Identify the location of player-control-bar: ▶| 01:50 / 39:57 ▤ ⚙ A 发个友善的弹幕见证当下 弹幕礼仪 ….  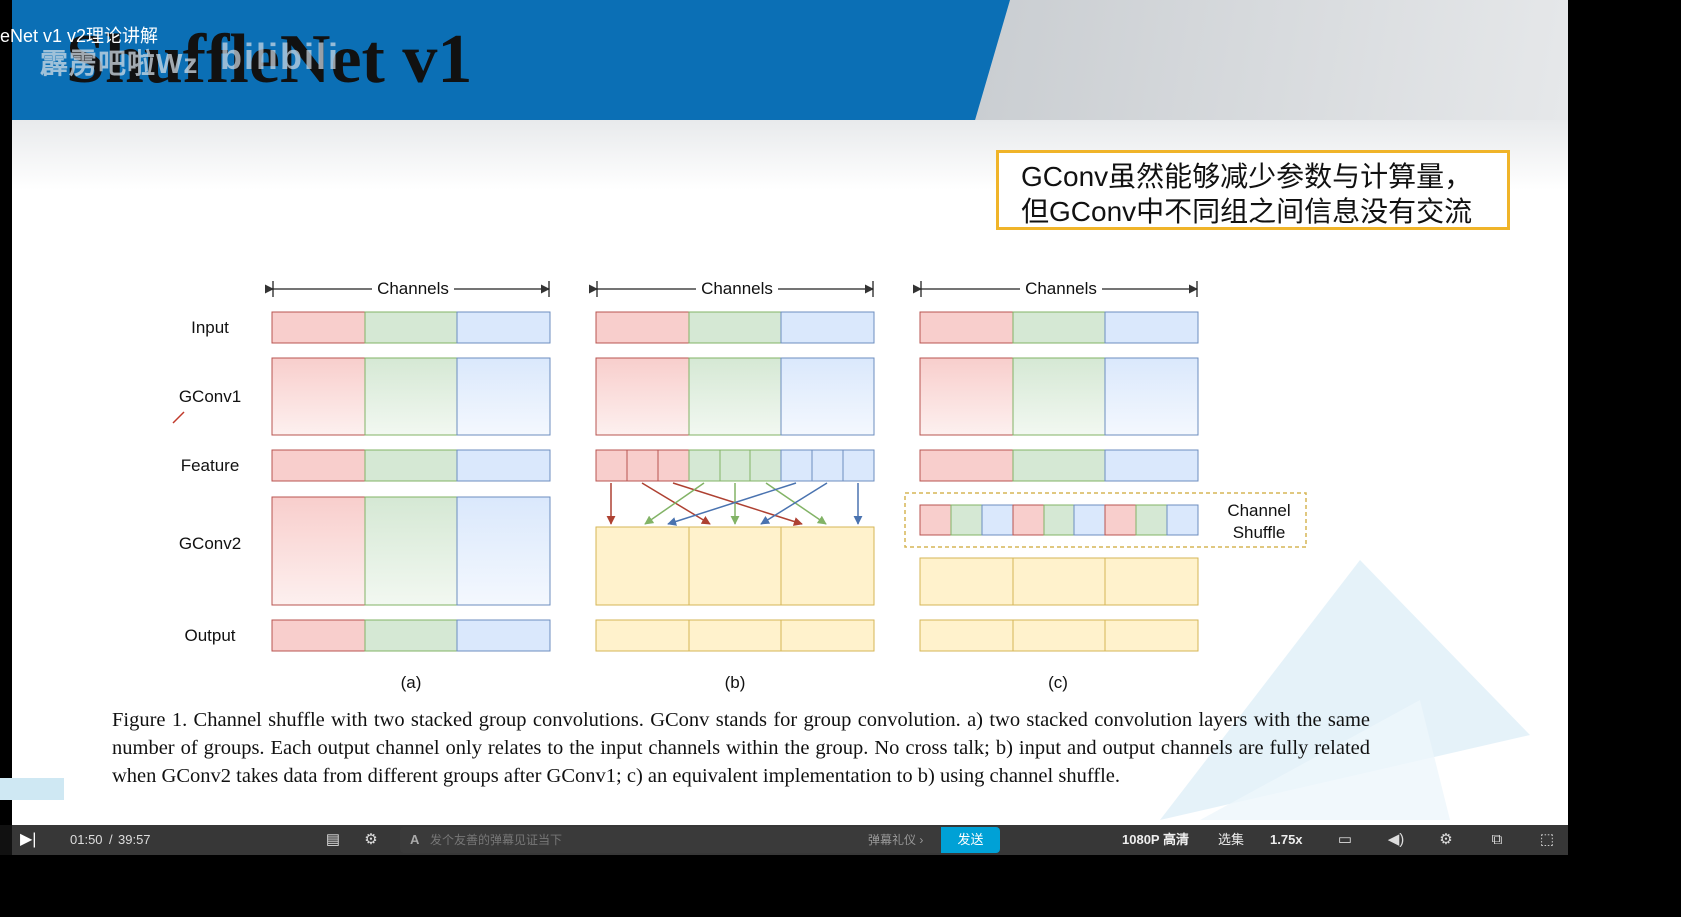
(784, 840).